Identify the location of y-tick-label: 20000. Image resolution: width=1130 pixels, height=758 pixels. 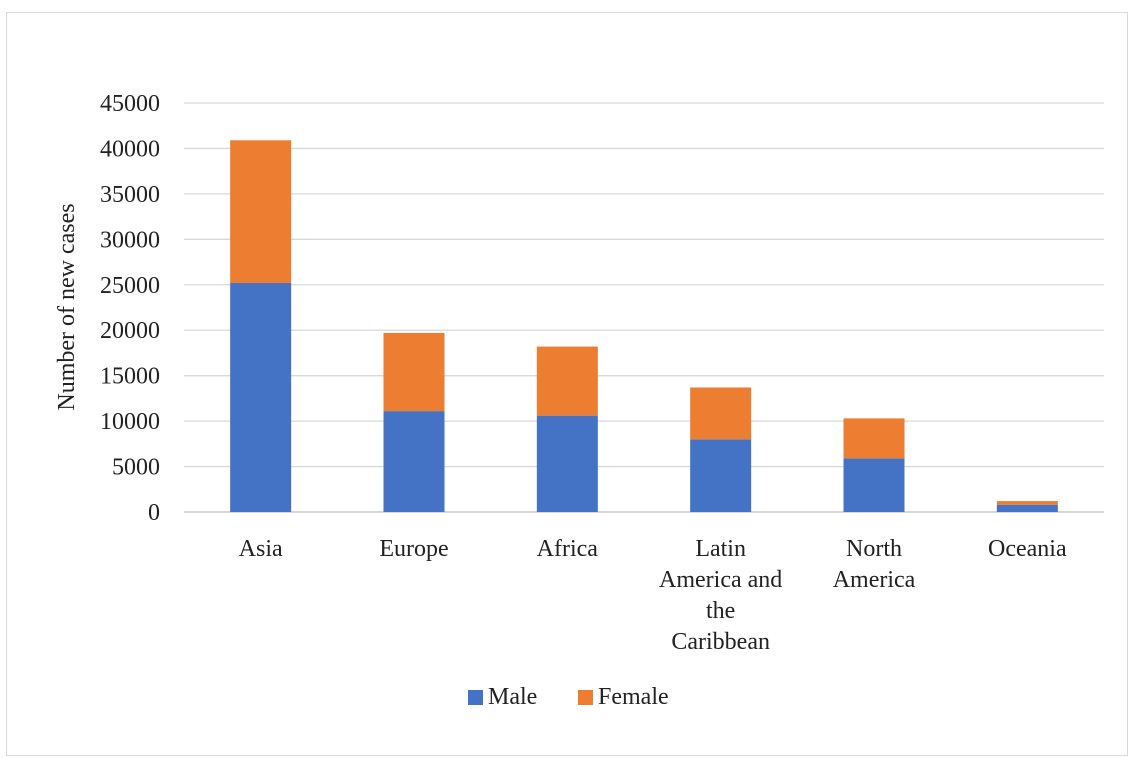
(130, 331).